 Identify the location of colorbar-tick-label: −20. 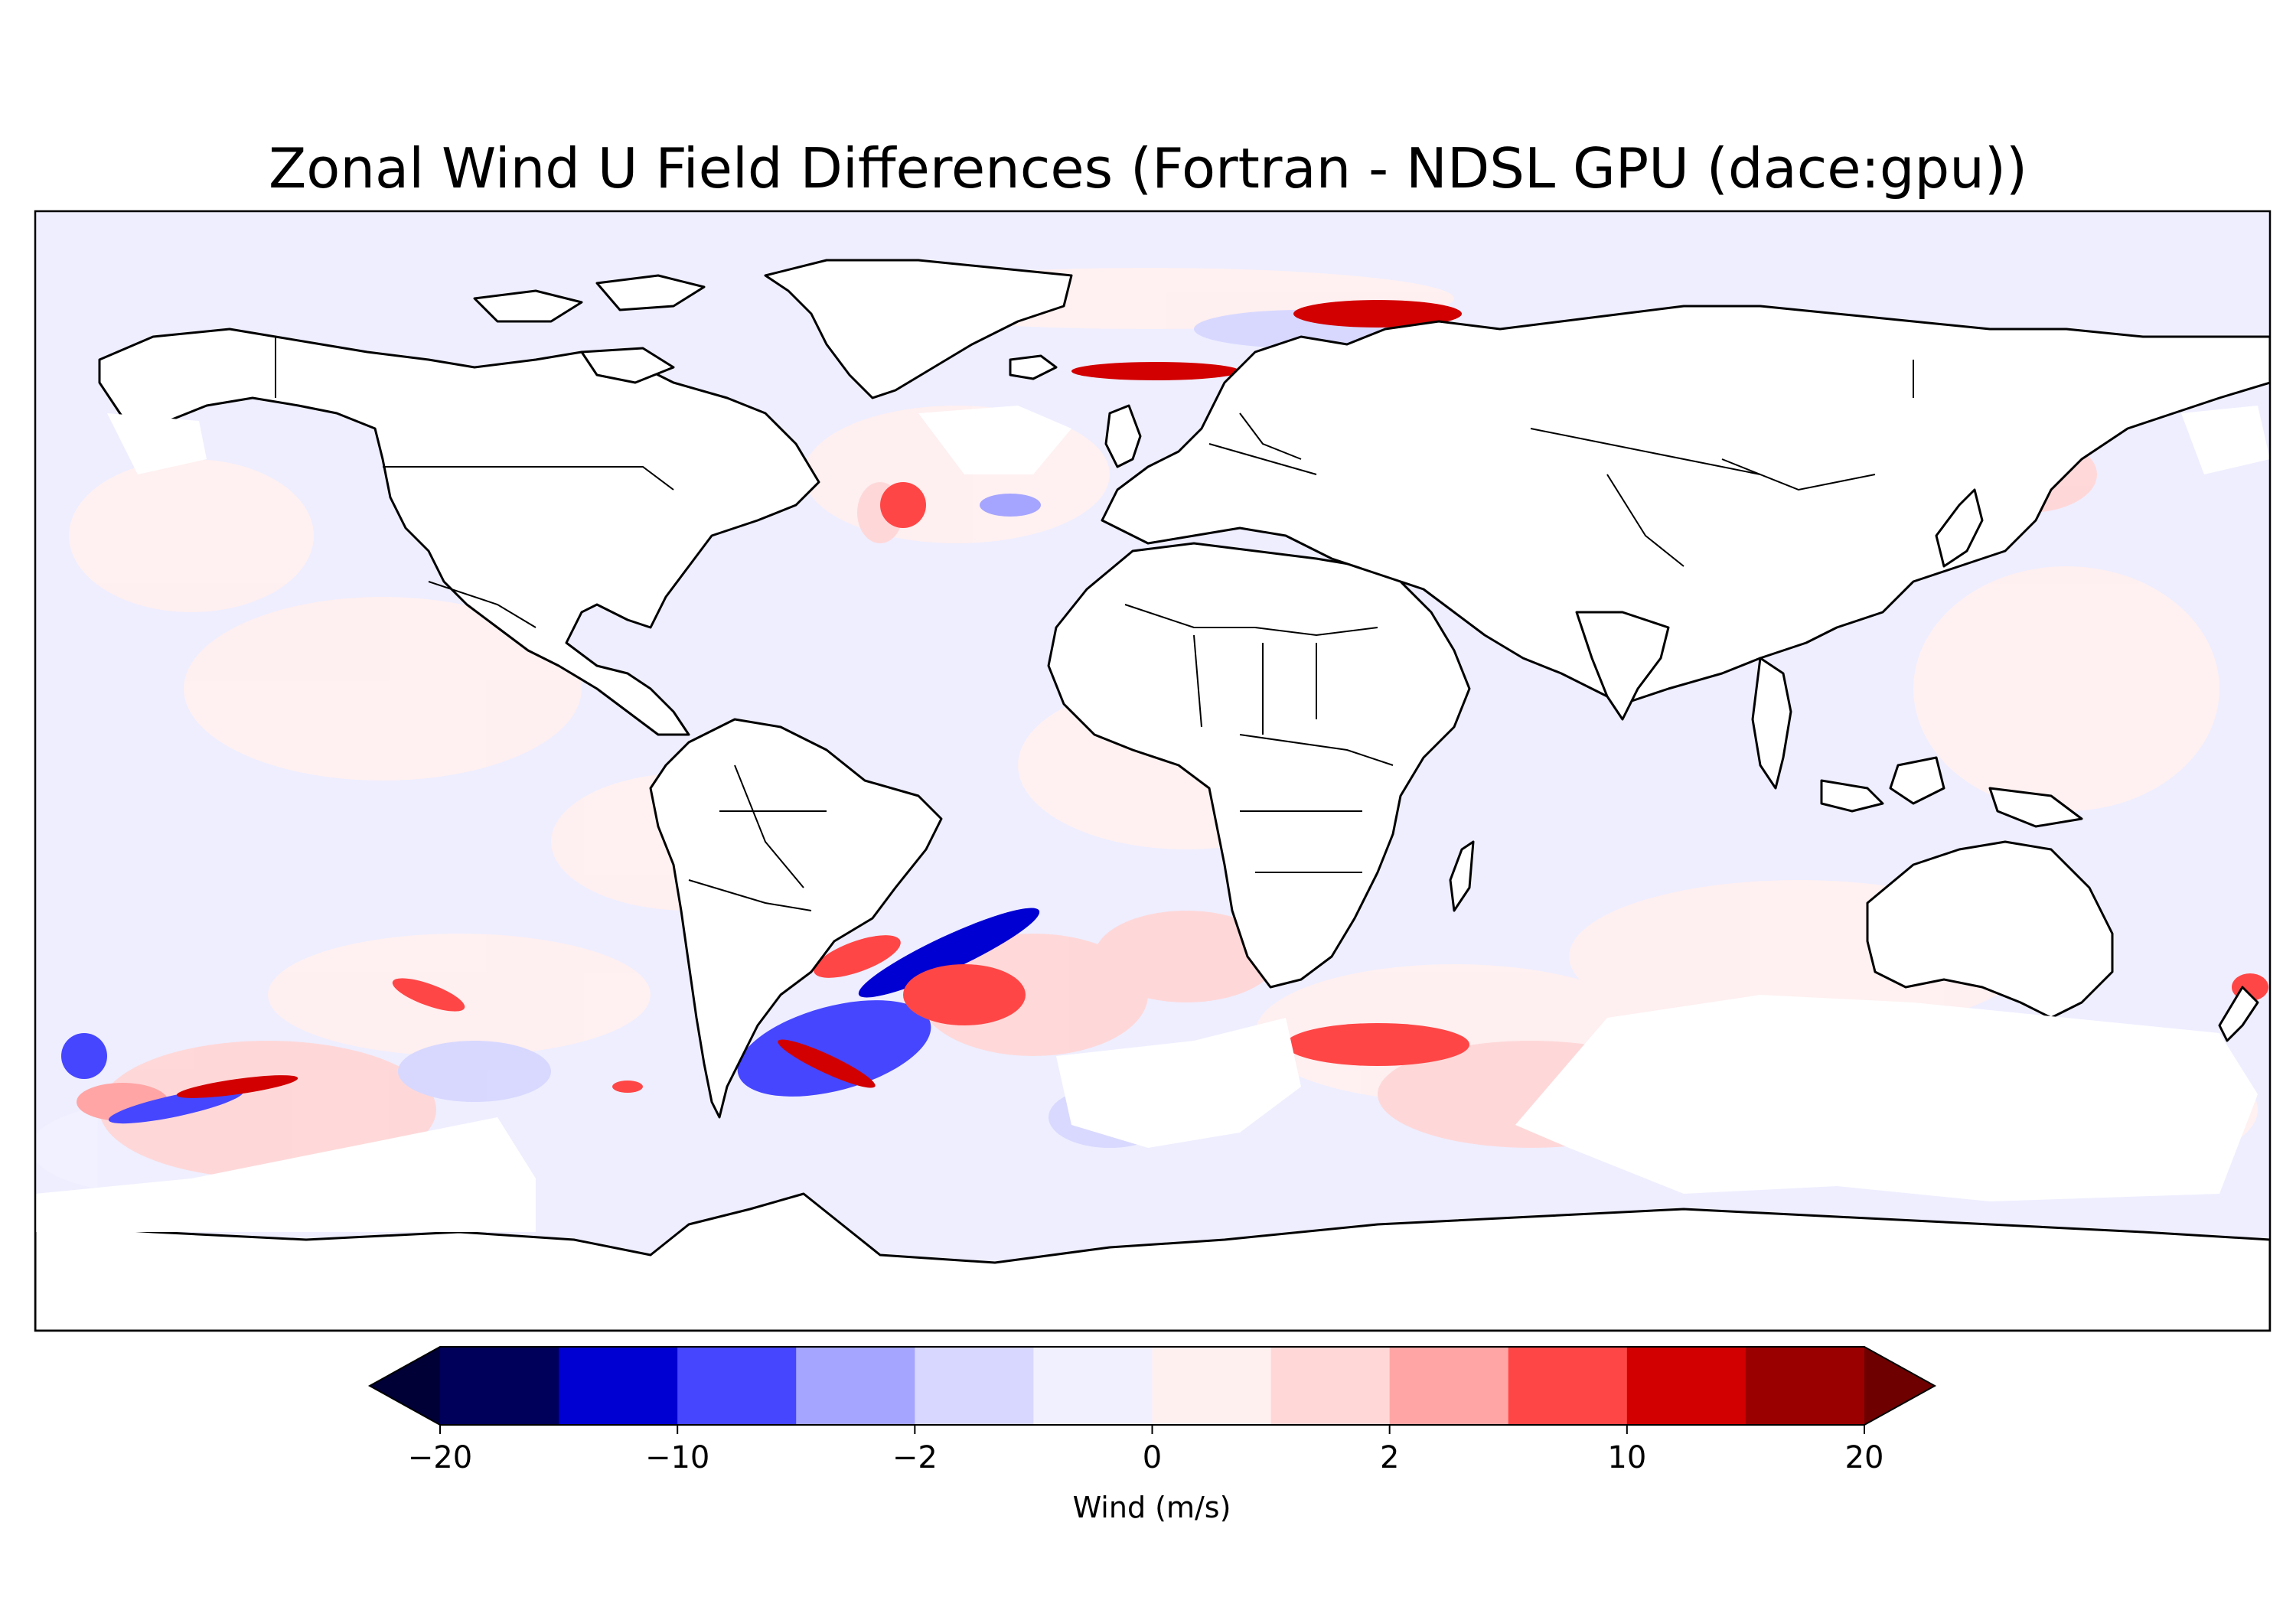
(440, 1457).